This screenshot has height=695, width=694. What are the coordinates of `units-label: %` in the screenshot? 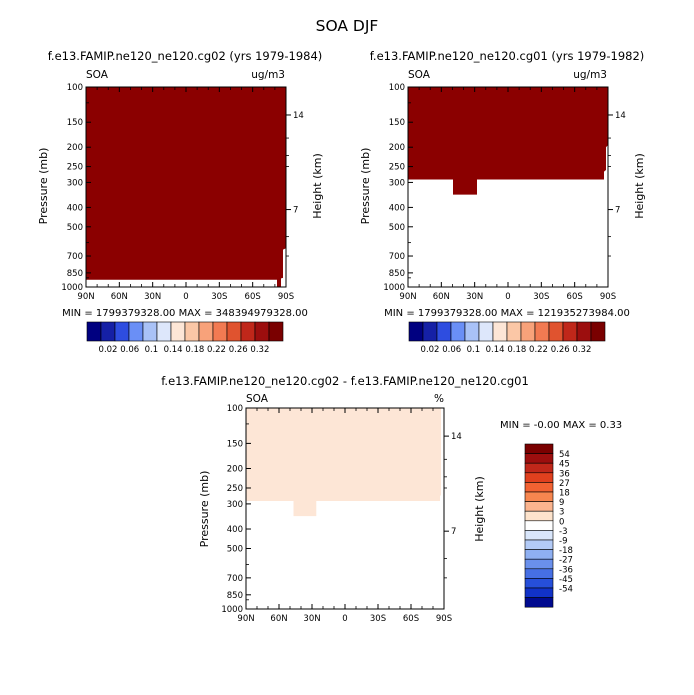 It's located at (439, 399).